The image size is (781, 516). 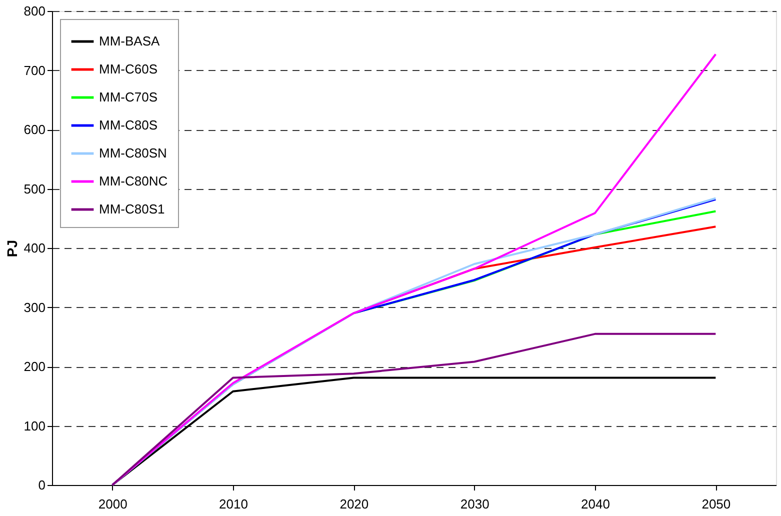 I want to click on x-tick-label: 2000, so click(x=113, y=504).